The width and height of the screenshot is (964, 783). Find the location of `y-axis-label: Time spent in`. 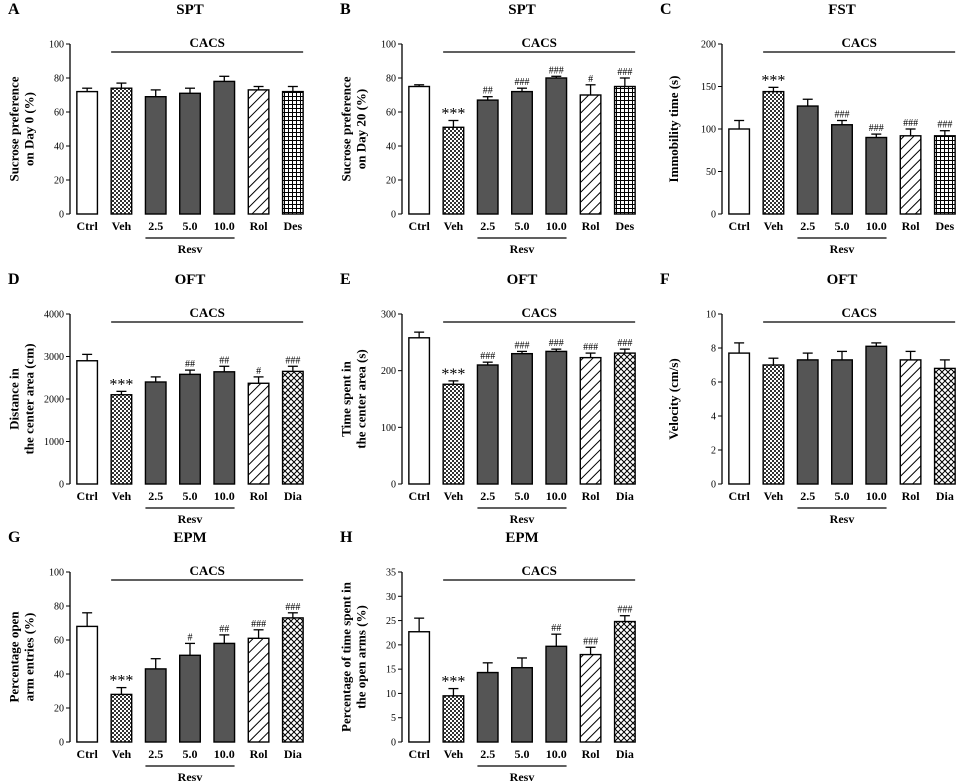

y-axis-label: Time spent in is located at coordinates (346, 398).